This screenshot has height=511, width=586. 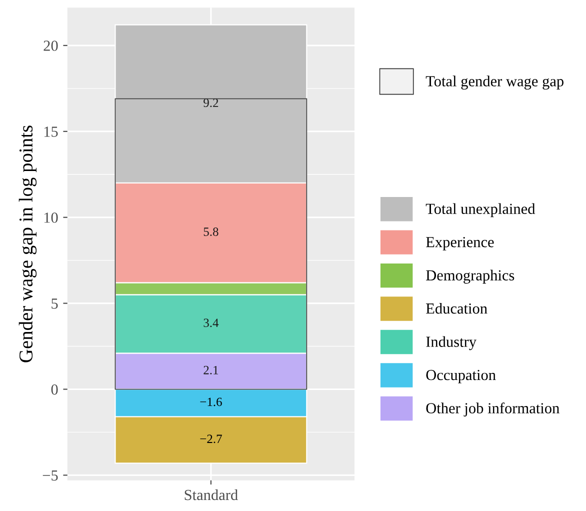 What do you see at coordinates (50, 475) in the screenshot?
I see `y-tick-label: −5` at bounding box center [50, 475].